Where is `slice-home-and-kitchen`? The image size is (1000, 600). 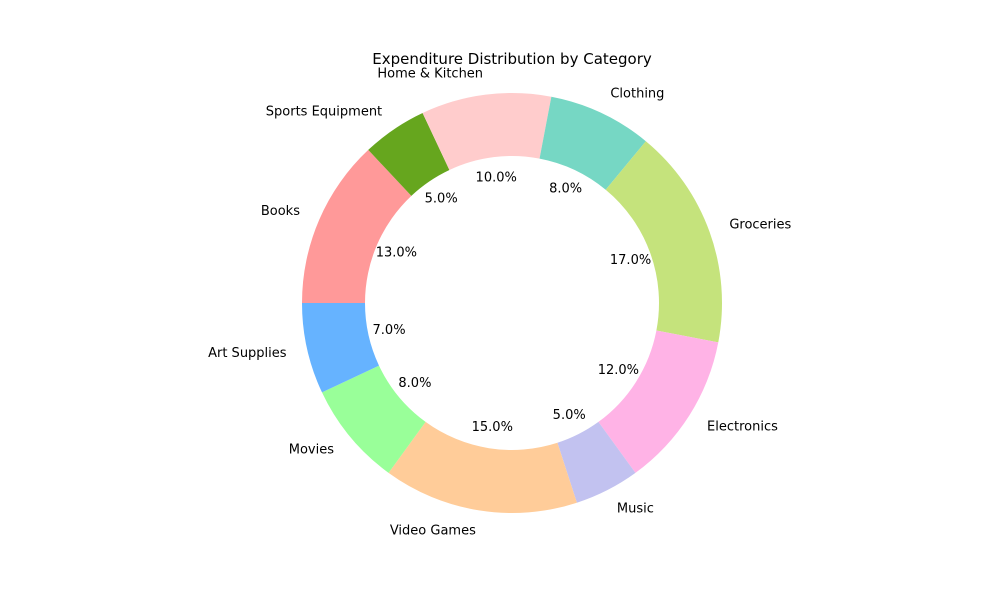
slice-home-and-kitchen is located at coordinates (487, 131).